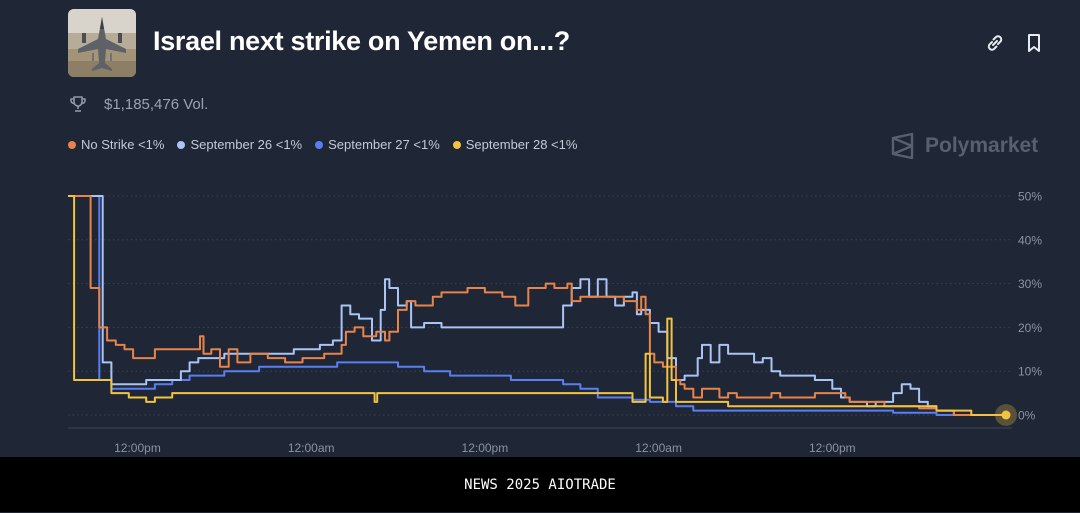  What do you see at coordinates (384, 144) in the screenshot?
I see `legend-label: September 27 <1%` at bounding box center [384, 144].